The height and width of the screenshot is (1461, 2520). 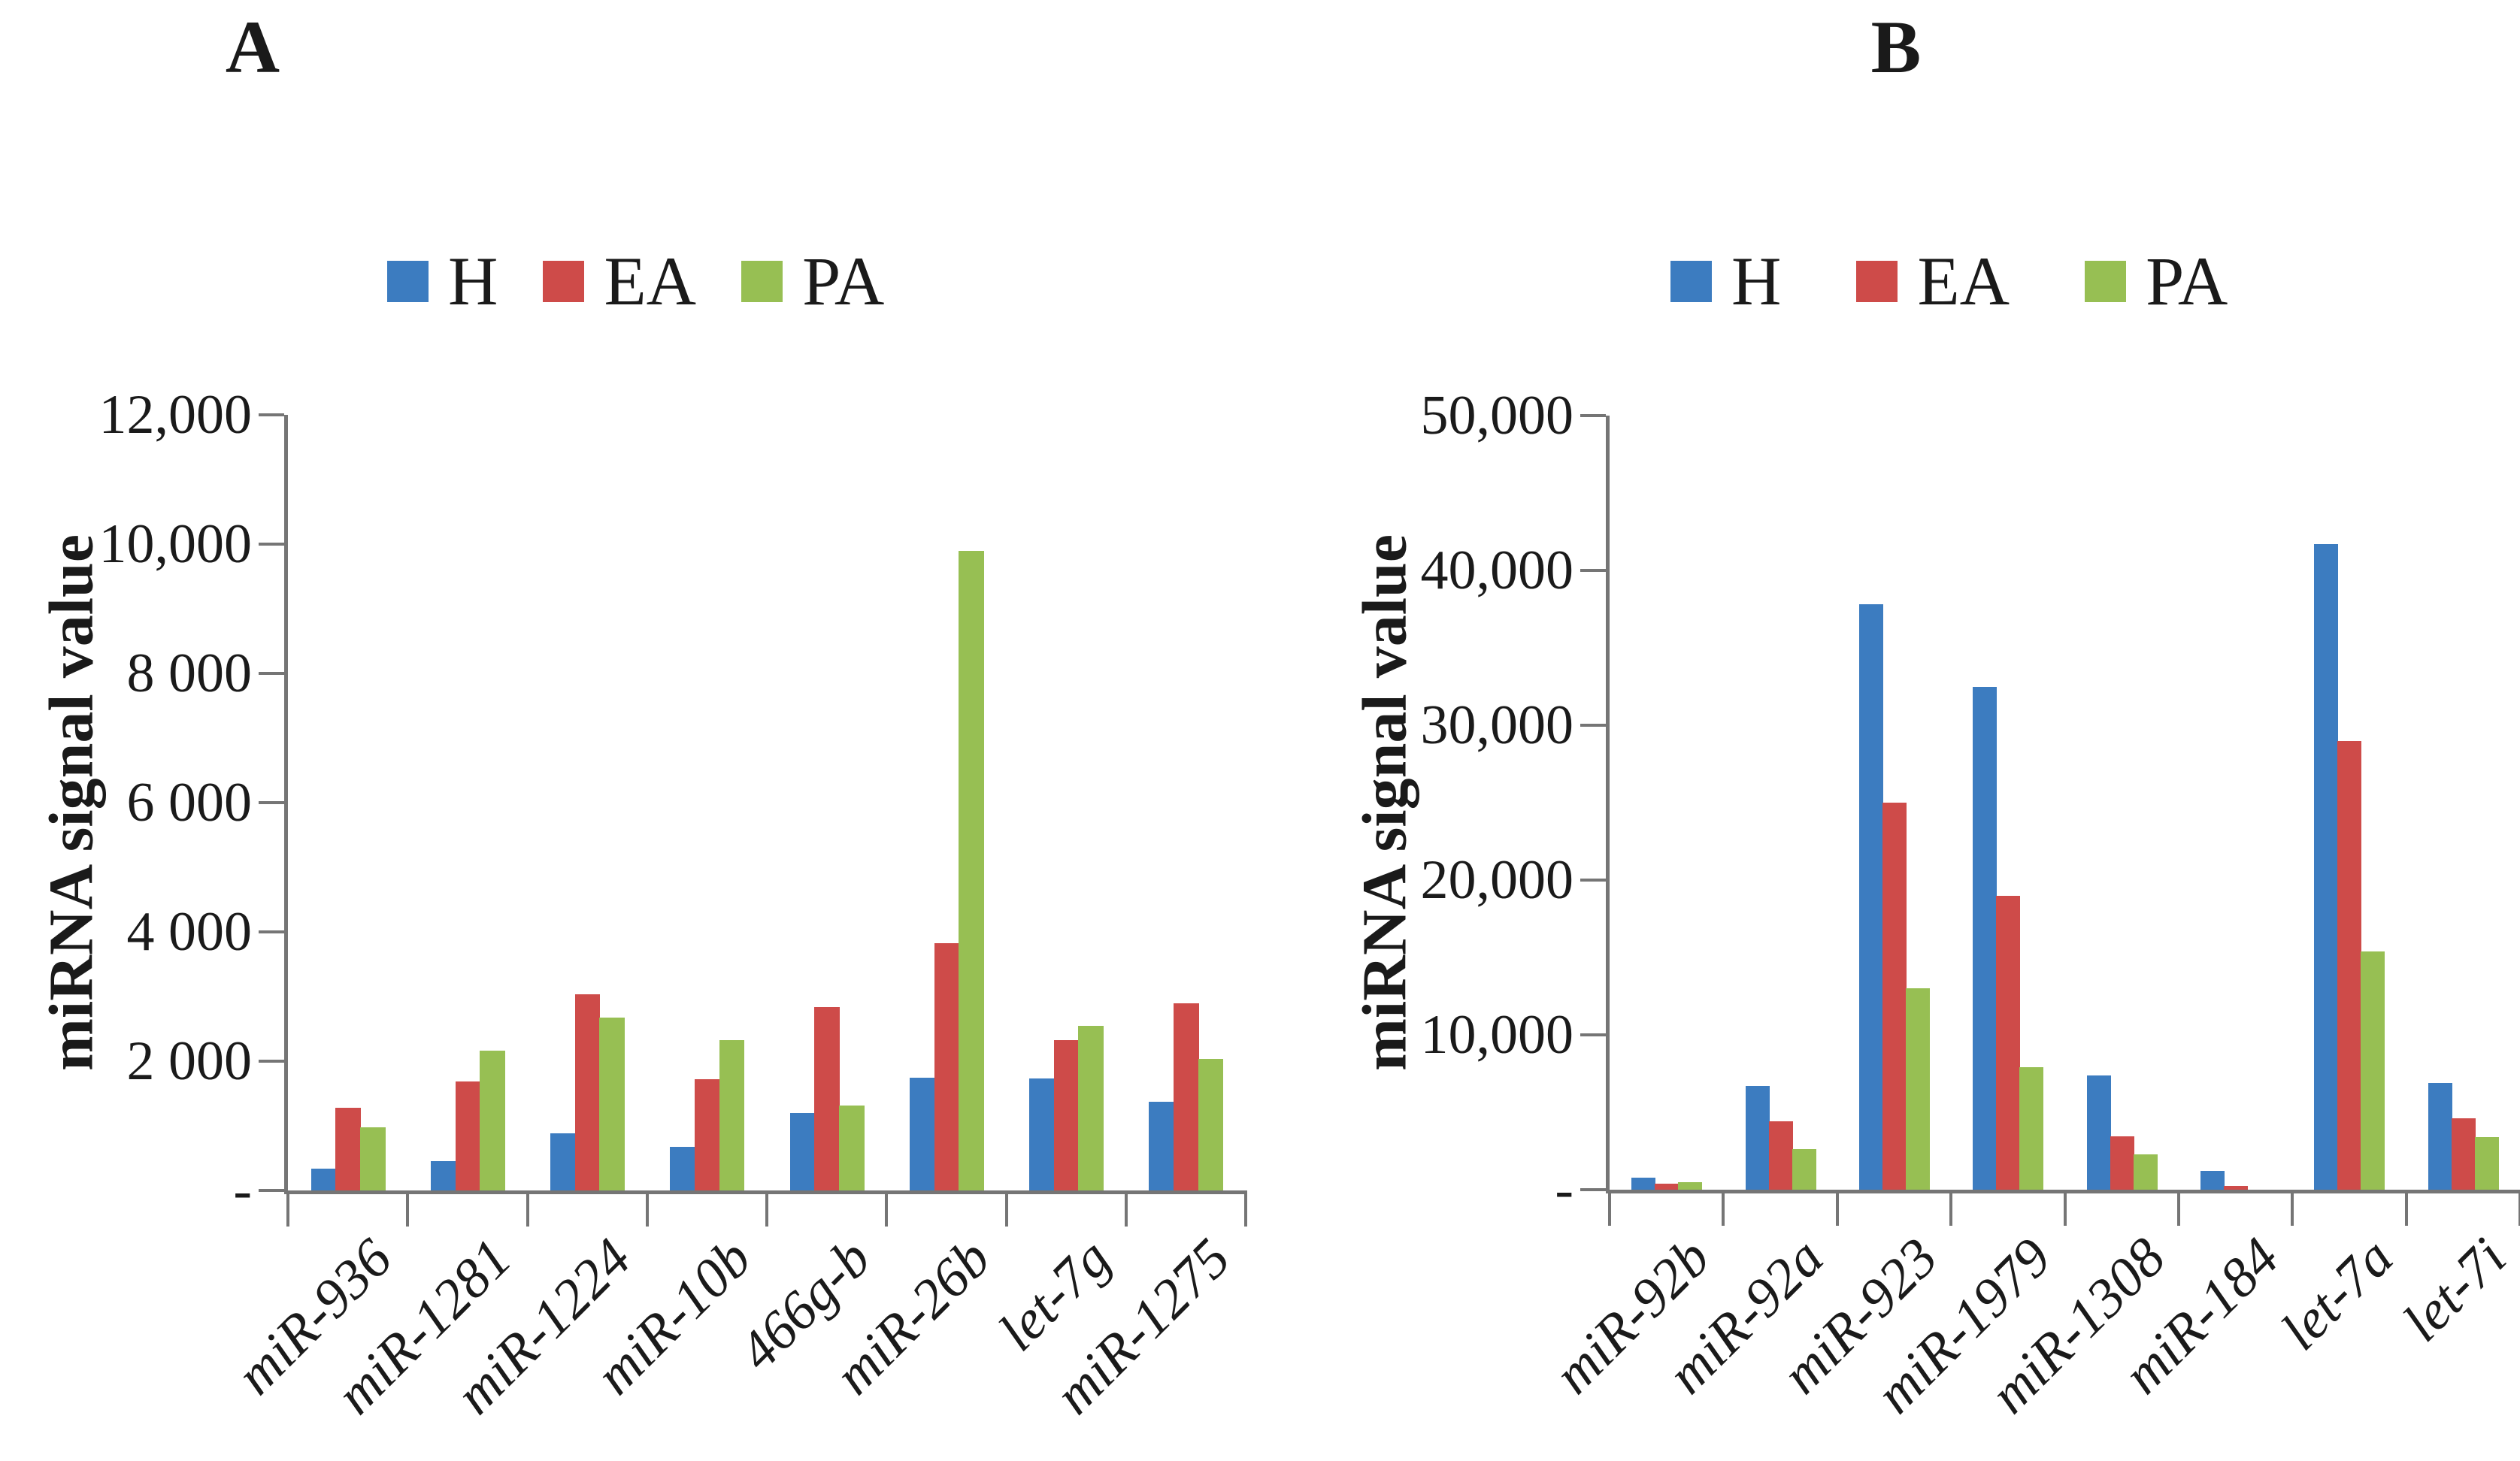 What do you see at coordinates (922, 1133) in the screenshot?
I see `bar-H-miR-26b` at bounding box center [922, 1133].